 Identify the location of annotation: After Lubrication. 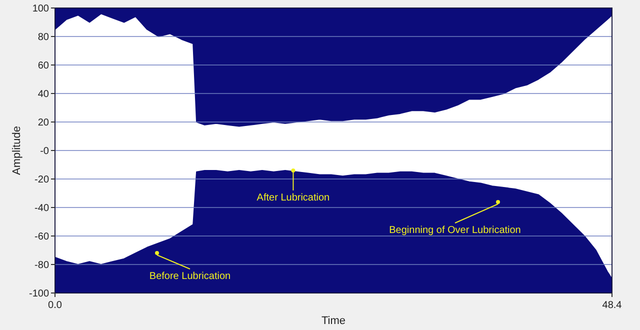
(293, 198).